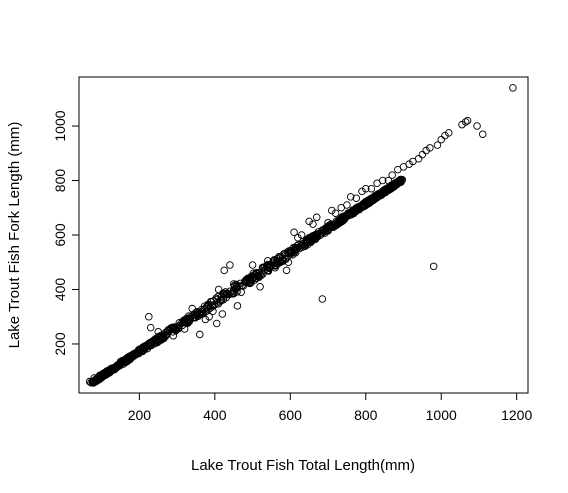 The image size is (568, 493). I want to click on x-axis: 200 400 600 800 1000 1200, so click(330, 408).